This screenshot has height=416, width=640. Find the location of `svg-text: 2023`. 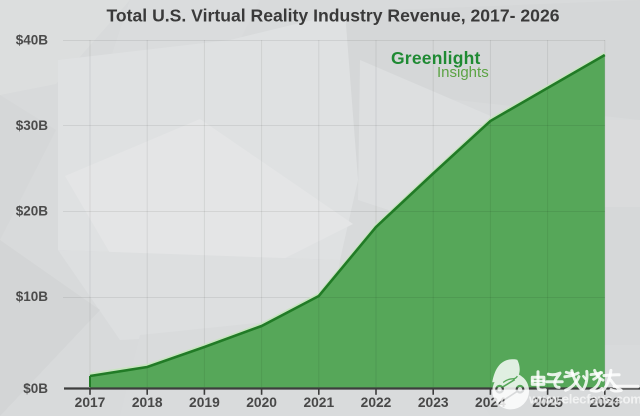

svg-text: 2023 is located at coordinates (433, 402).